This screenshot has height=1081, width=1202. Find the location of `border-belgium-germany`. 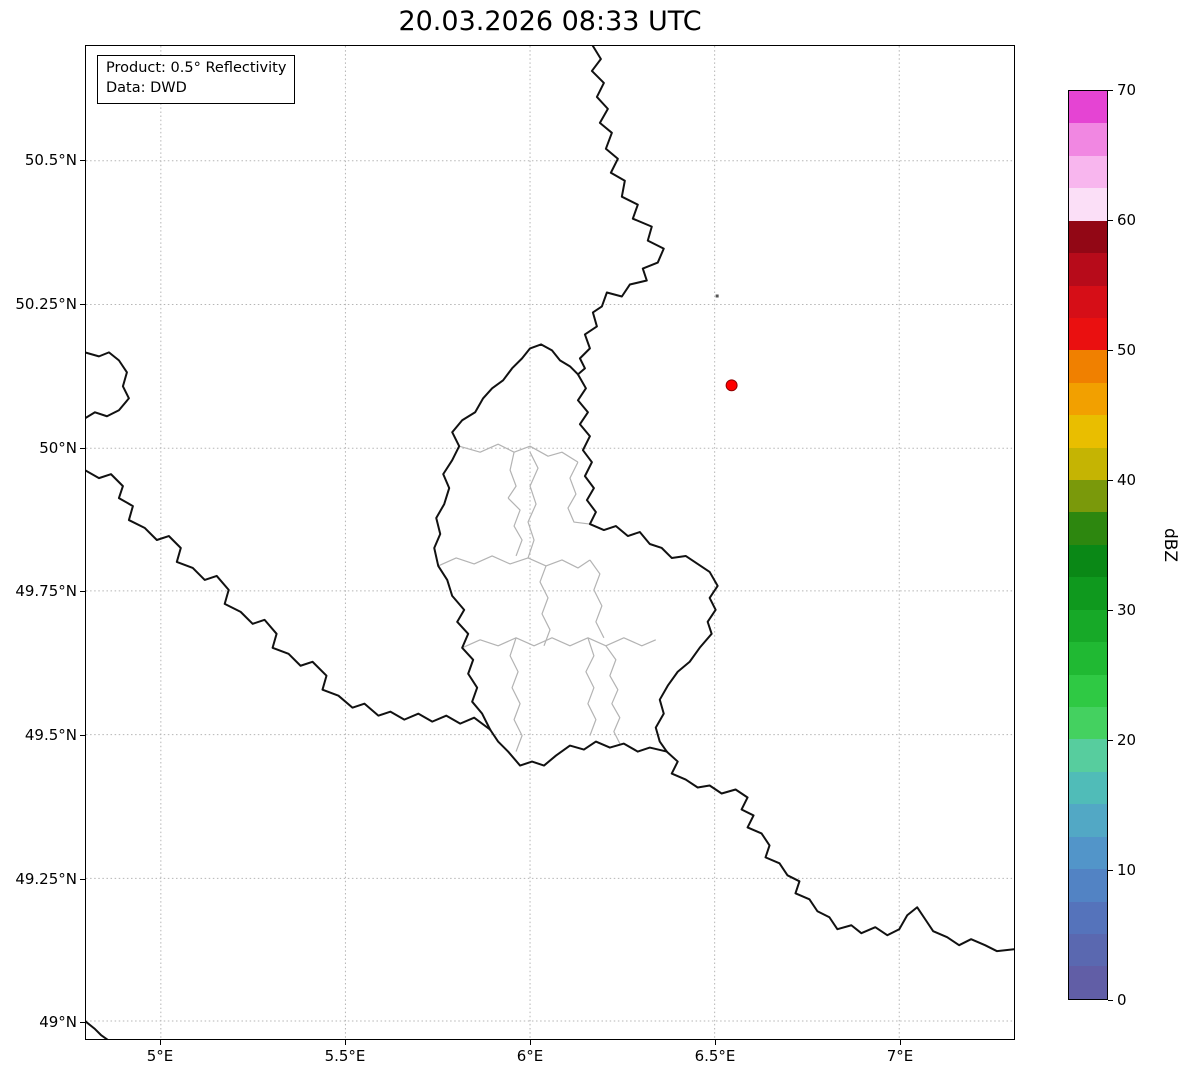

border-belgium-germany is located at coordinates (620, 211).